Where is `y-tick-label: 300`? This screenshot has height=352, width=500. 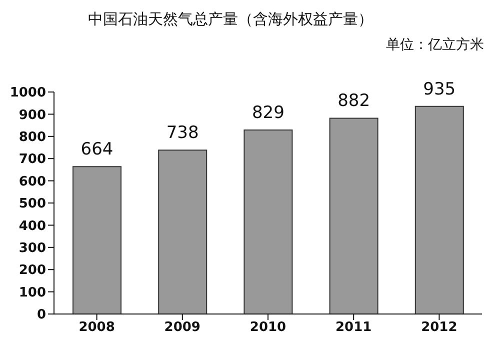 y-tick-label: 300 is located at coordinates (32, 248).